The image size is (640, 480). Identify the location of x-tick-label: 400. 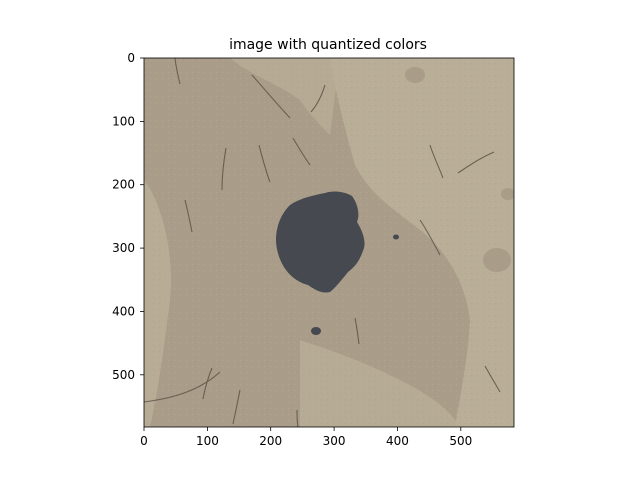
(397, 441).